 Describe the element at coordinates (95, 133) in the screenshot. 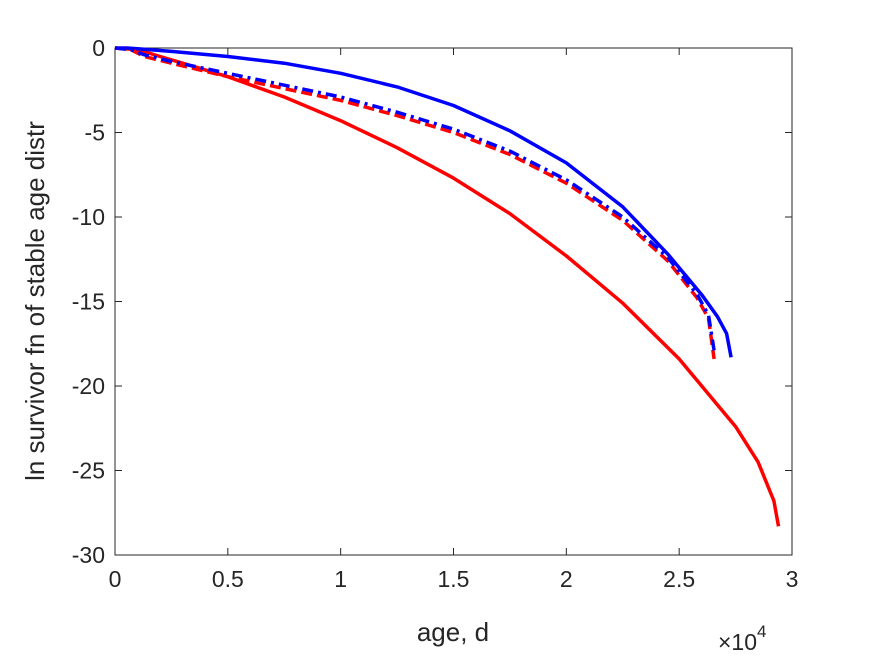

I see `y-tick-label: -5` at that location.